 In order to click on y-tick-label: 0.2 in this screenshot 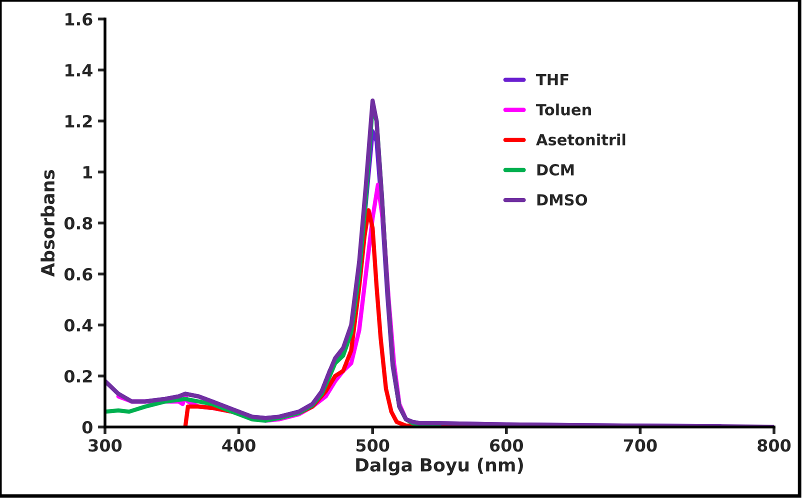, I will do `click(78, 376)`.